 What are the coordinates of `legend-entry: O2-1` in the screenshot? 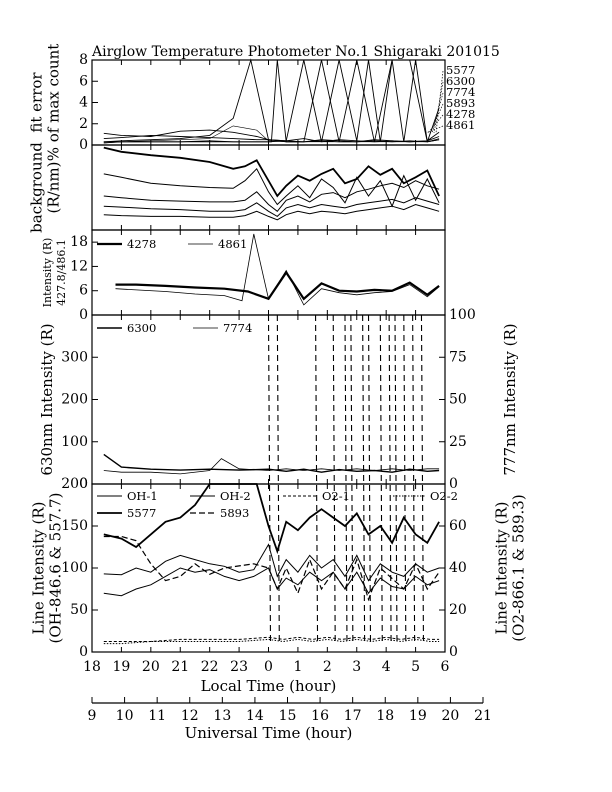 It's located at (336, 496).